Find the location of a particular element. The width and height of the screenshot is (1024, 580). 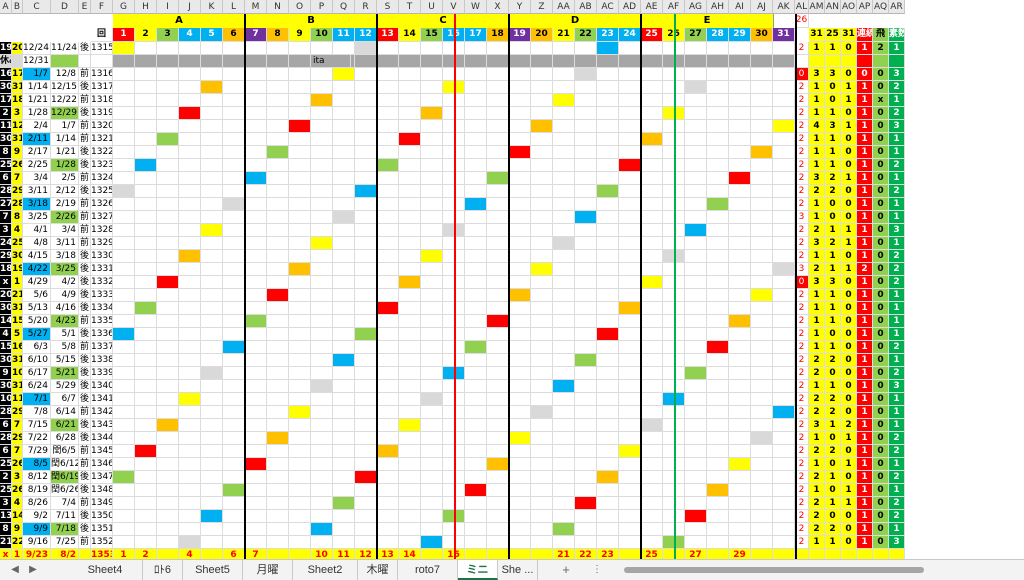

row-prev-date: 1/14 is located at coordinates (65, 139).